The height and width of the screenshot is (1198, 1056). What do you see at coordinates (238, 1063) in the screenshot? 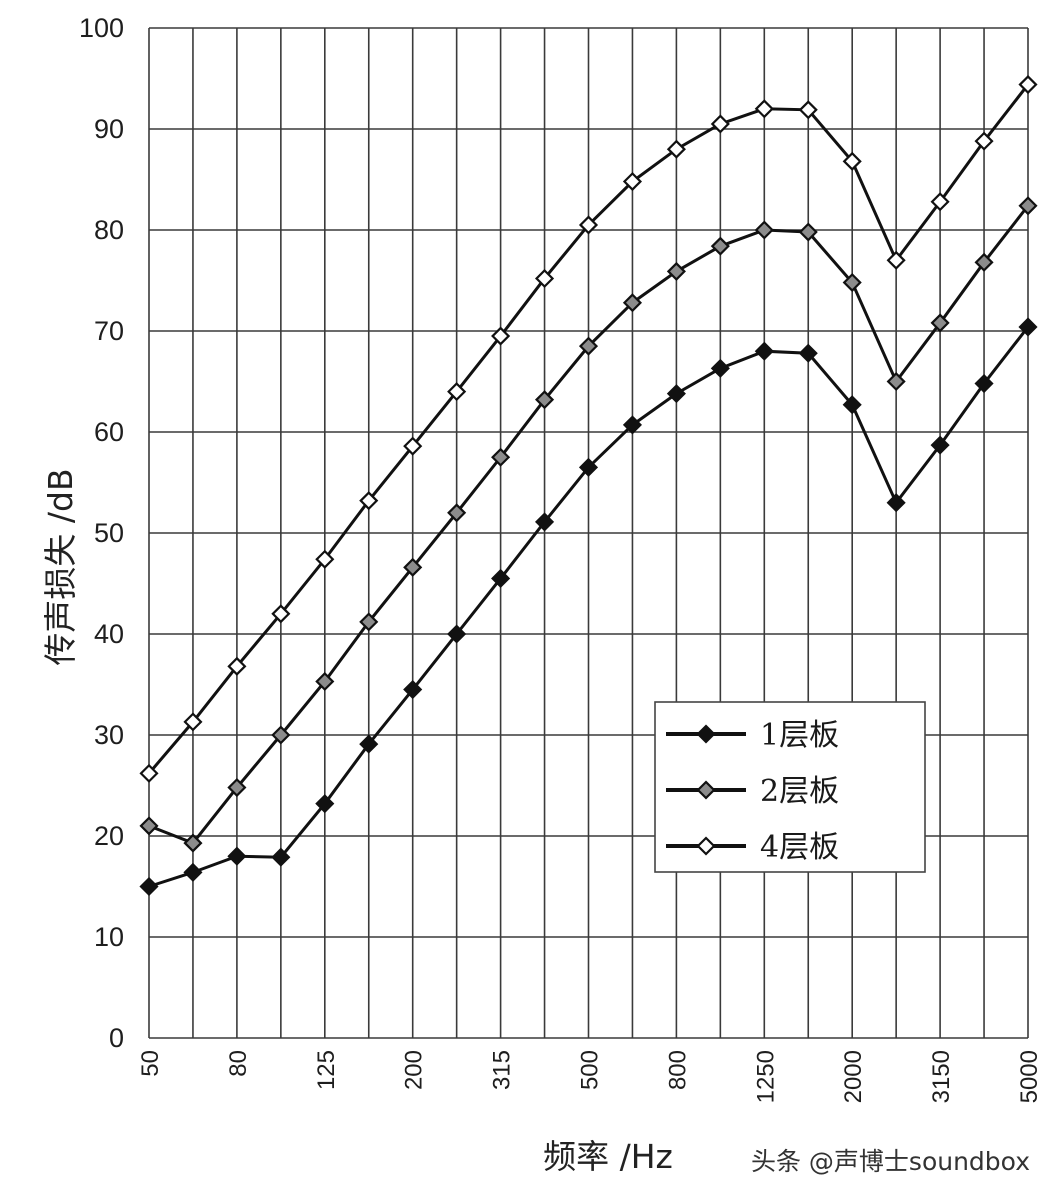
I see `x-tick-label: 80` at bounding box center [238, 1063].